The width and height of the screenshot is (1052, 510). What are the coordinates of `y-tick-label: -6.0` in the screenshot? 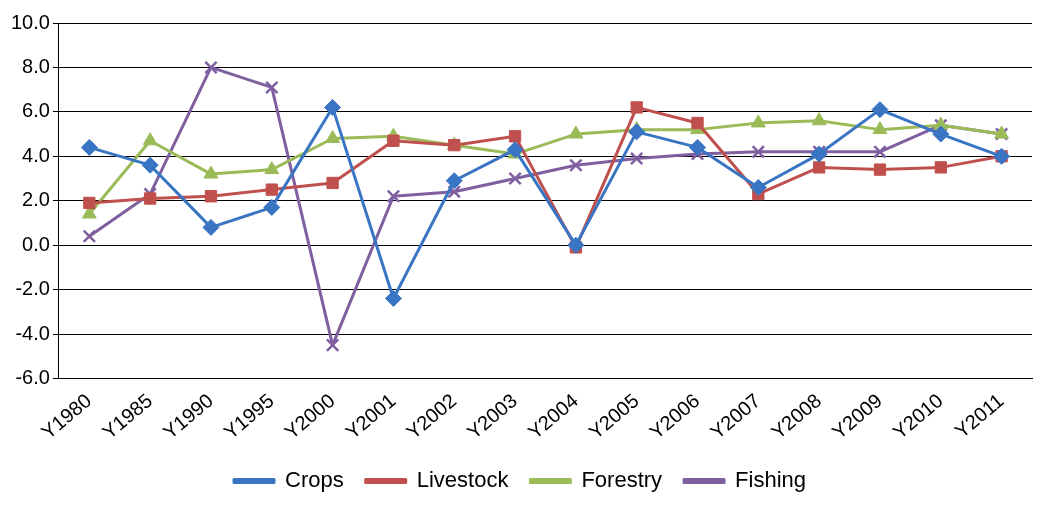 It's located at (32, 376).